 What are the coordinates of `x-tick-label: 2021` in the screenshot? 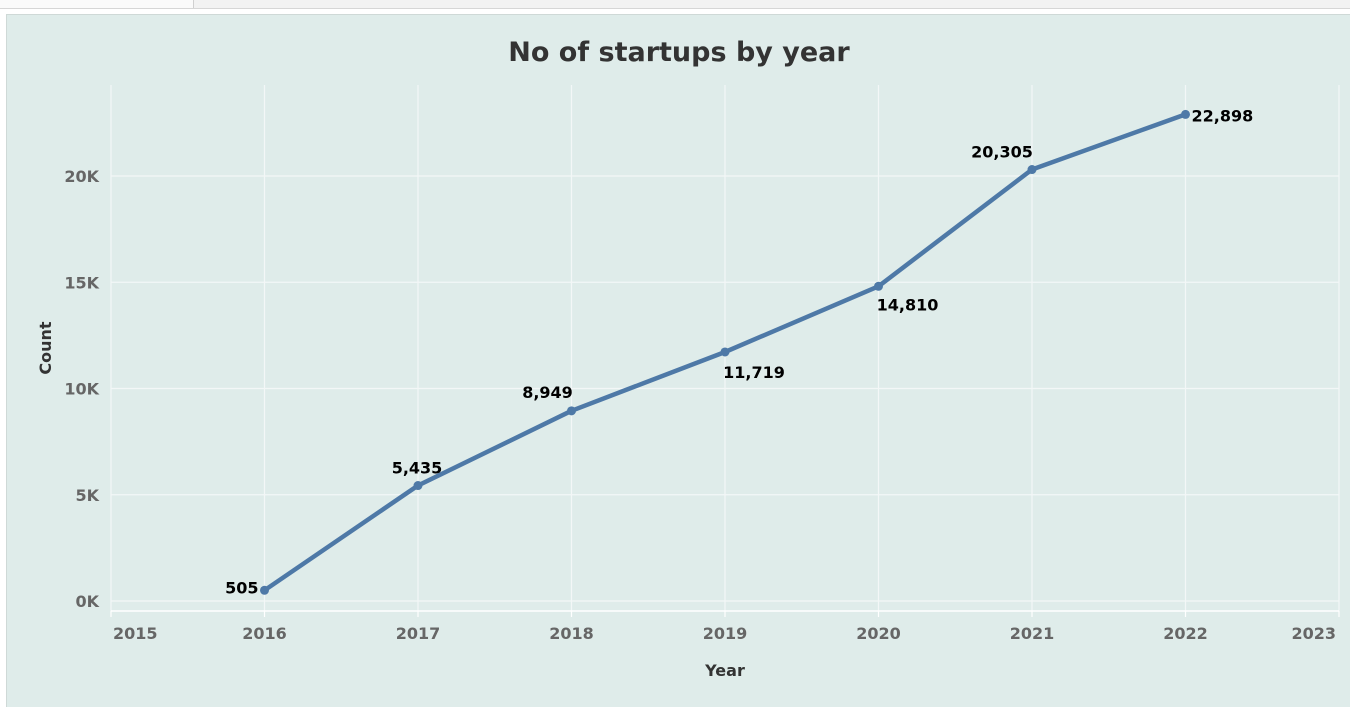 It's located at (1032, 633).